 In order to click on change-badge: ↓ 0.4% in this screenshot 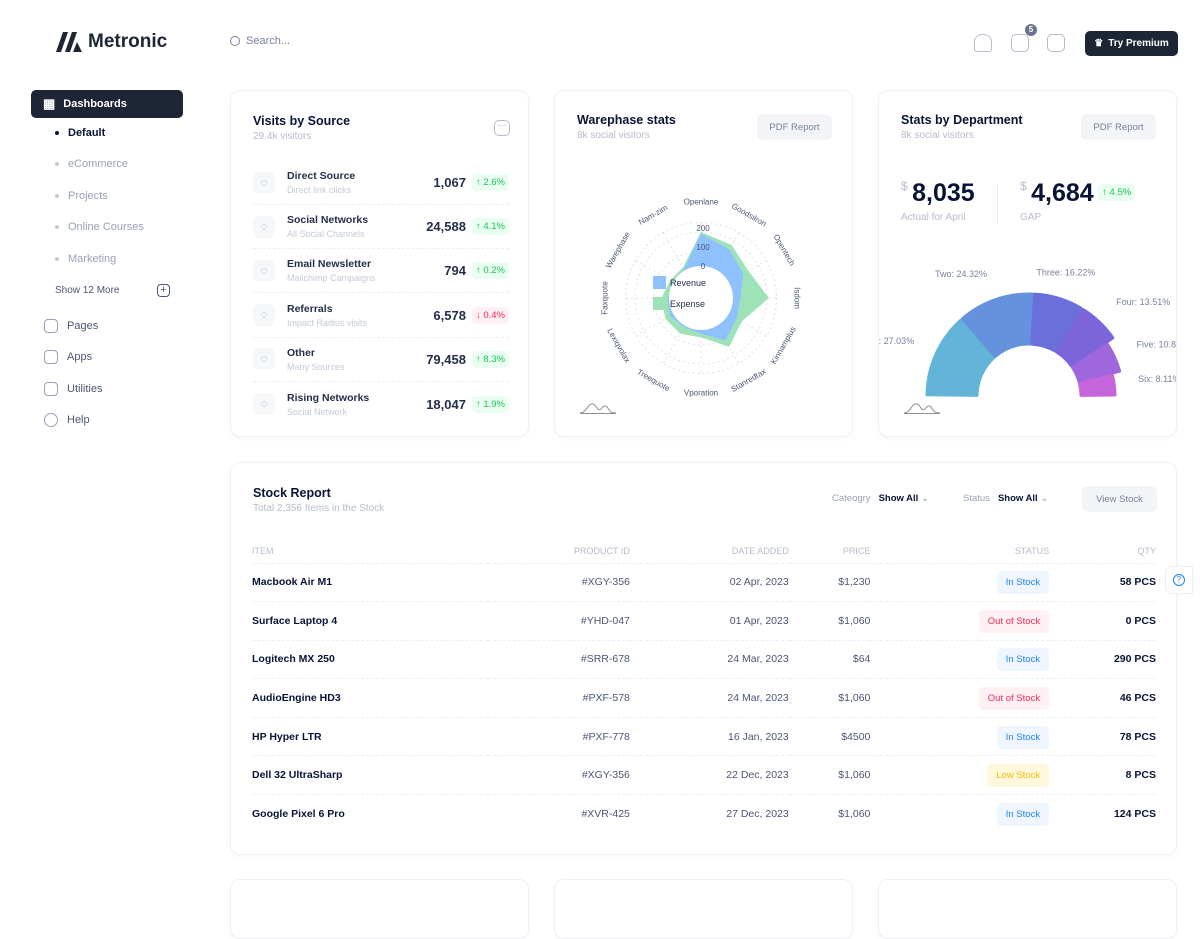, I will do `click(490, 315)`.